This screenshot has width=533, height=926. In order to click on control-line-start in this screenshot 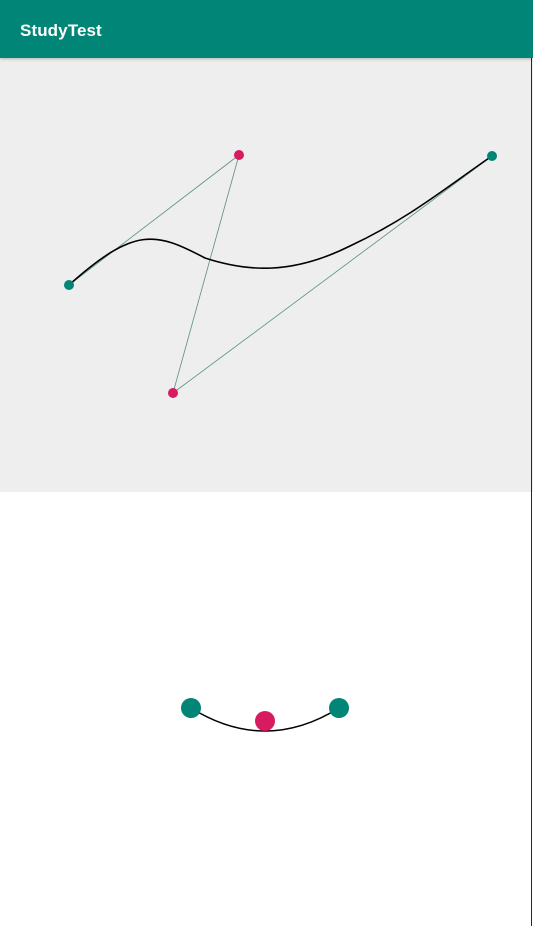, I will do `click(154, 220)`.